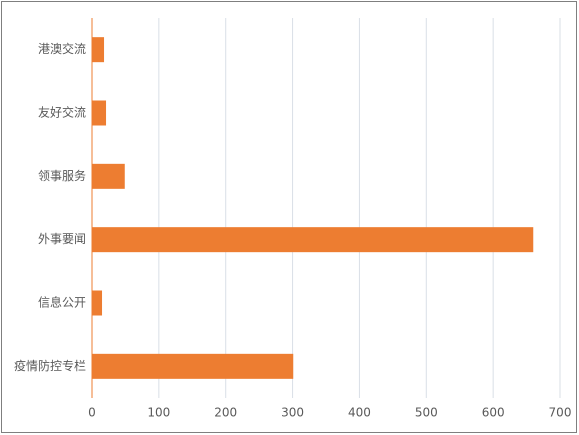  I want to click on y-tick-label: 疫情防控专栏, so click(50, 365).